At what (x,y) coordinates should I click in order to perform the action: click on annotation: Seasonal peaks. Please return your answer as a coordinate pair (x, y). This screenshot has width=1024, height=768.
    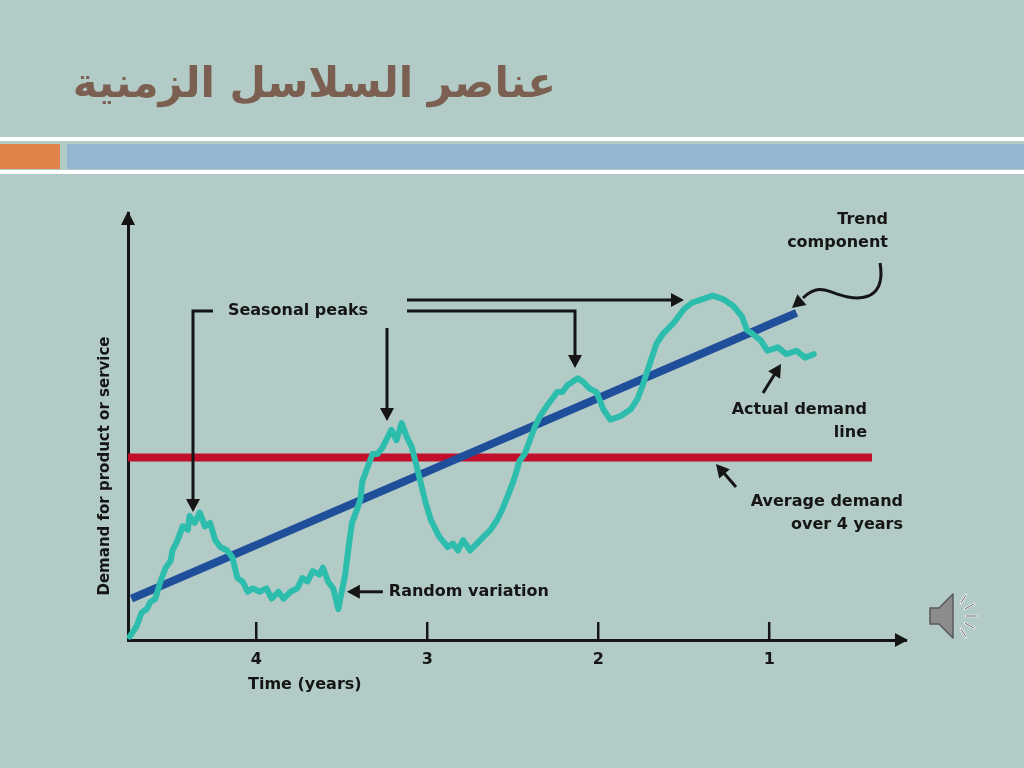
    Looking at the image, I should click on (298, 310).